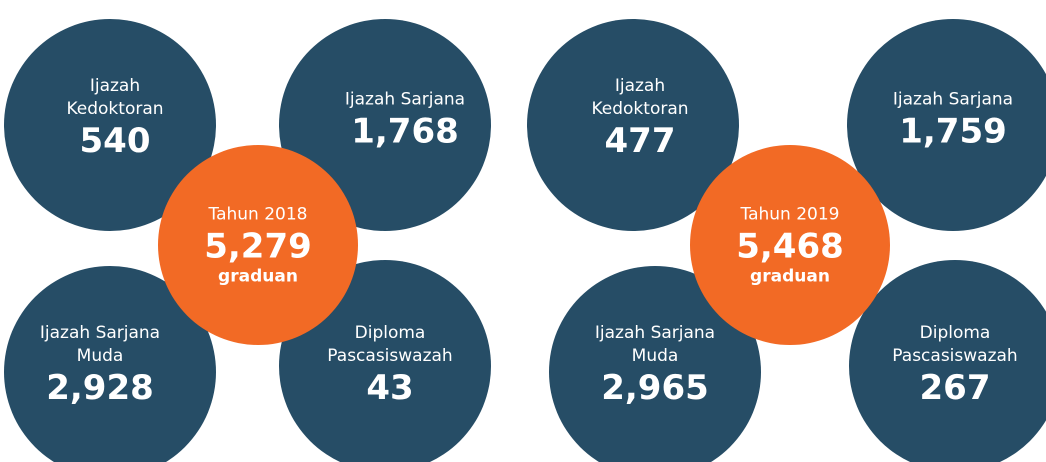 This screenshot has height=462, width=1046. Describe the element at coordinates (955, 388) in the screenshot. I see `category-value: 267` at that location.